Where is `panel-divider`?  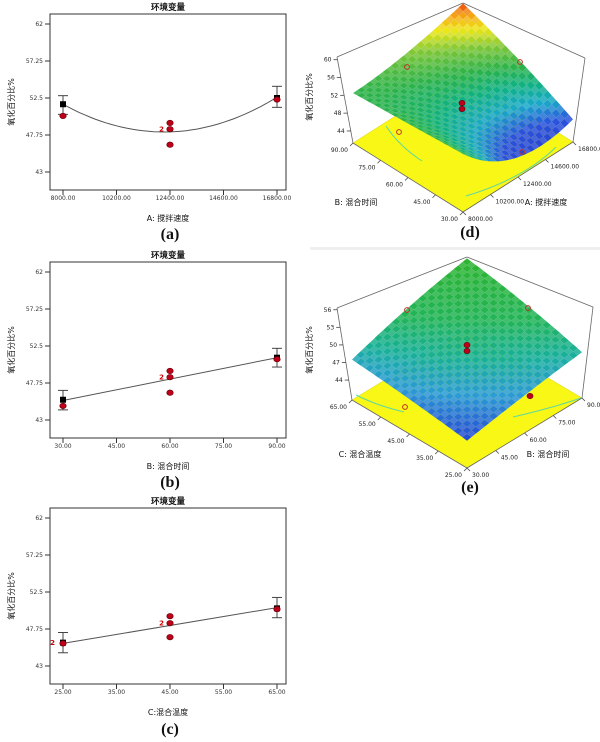 panel-divider is located at coordinates (455, 248).